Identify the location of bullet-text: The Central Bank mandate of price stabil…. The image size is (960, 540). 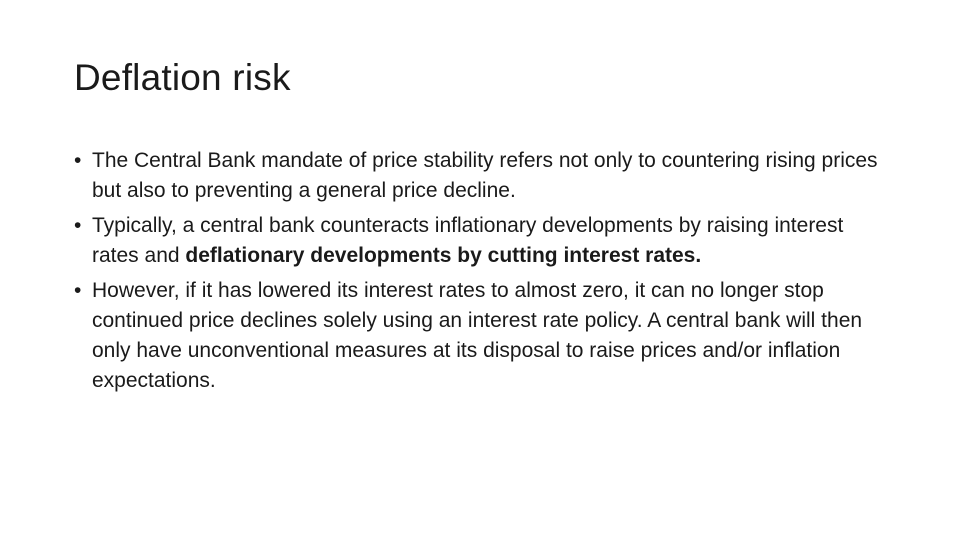
(485, 175).